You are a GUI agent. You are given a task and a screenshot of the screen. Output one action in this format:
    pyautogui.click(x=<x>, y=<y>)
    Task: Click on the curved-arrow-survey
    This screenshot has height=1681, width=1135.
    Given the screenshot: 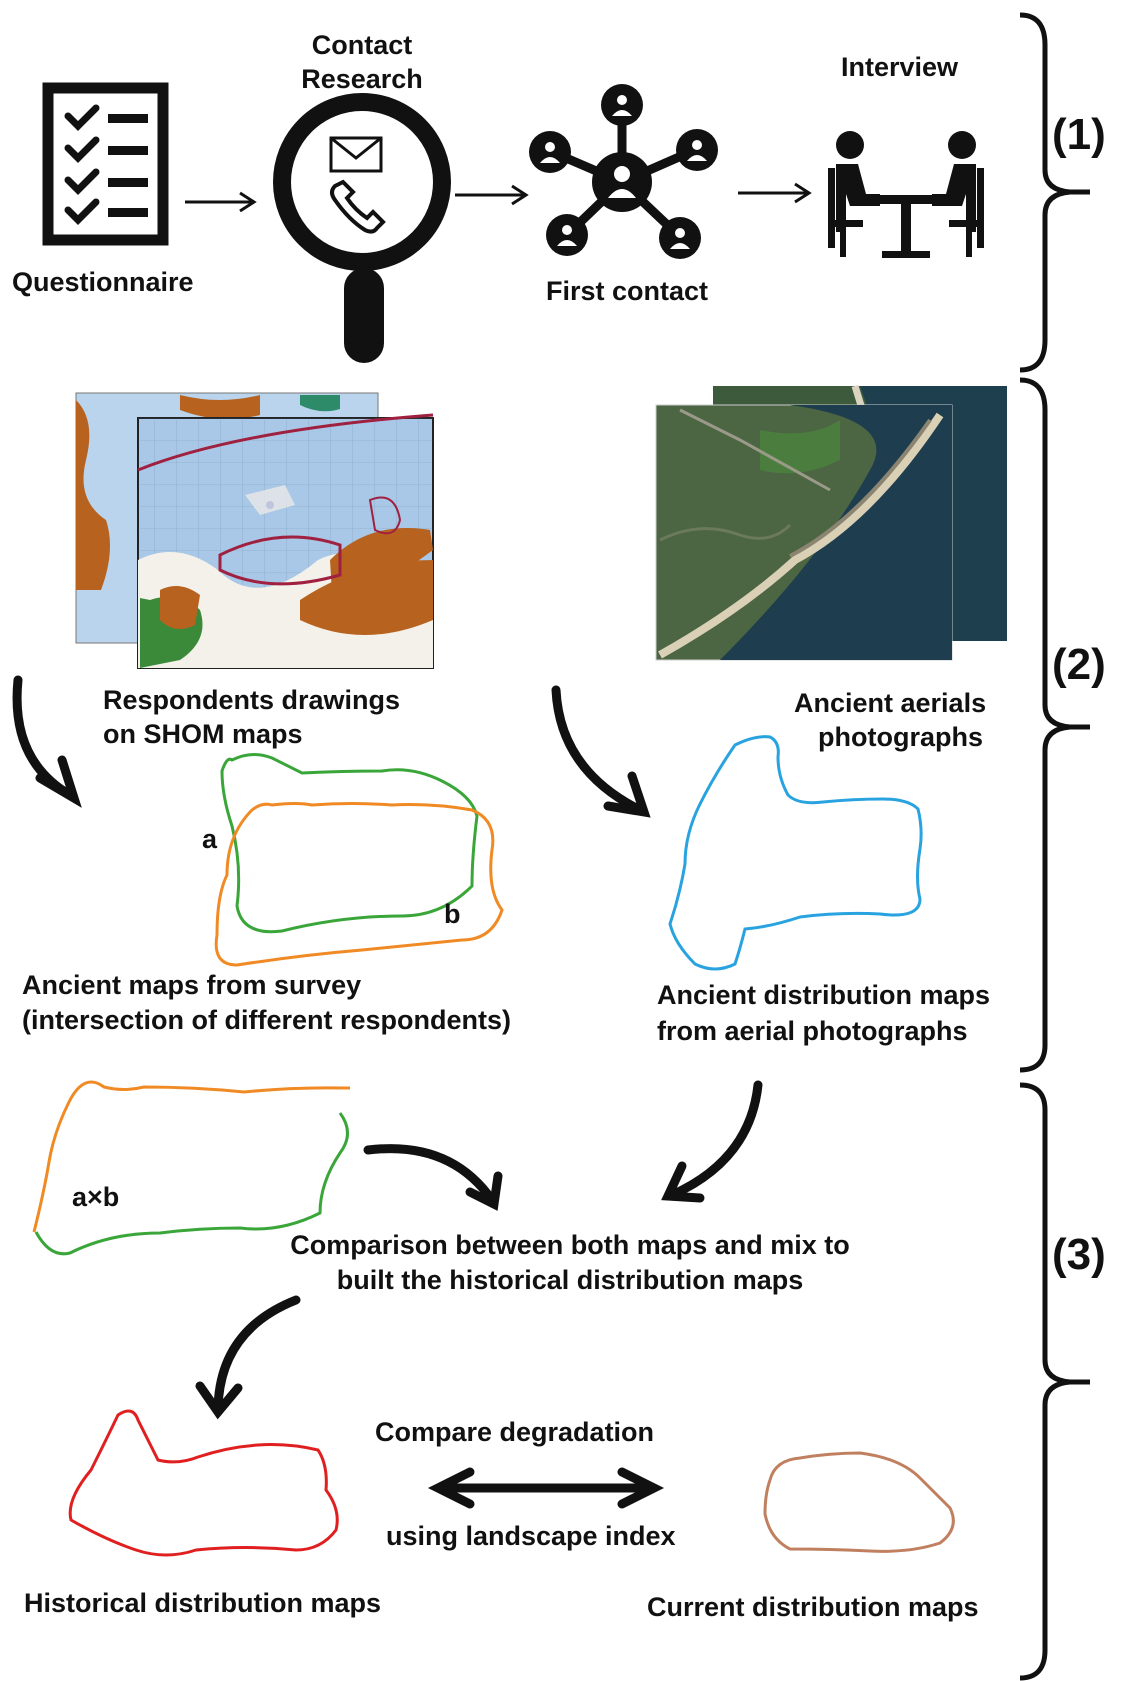 What is the action you would take?
    pyautogui.click(x=433, y=1177)
    